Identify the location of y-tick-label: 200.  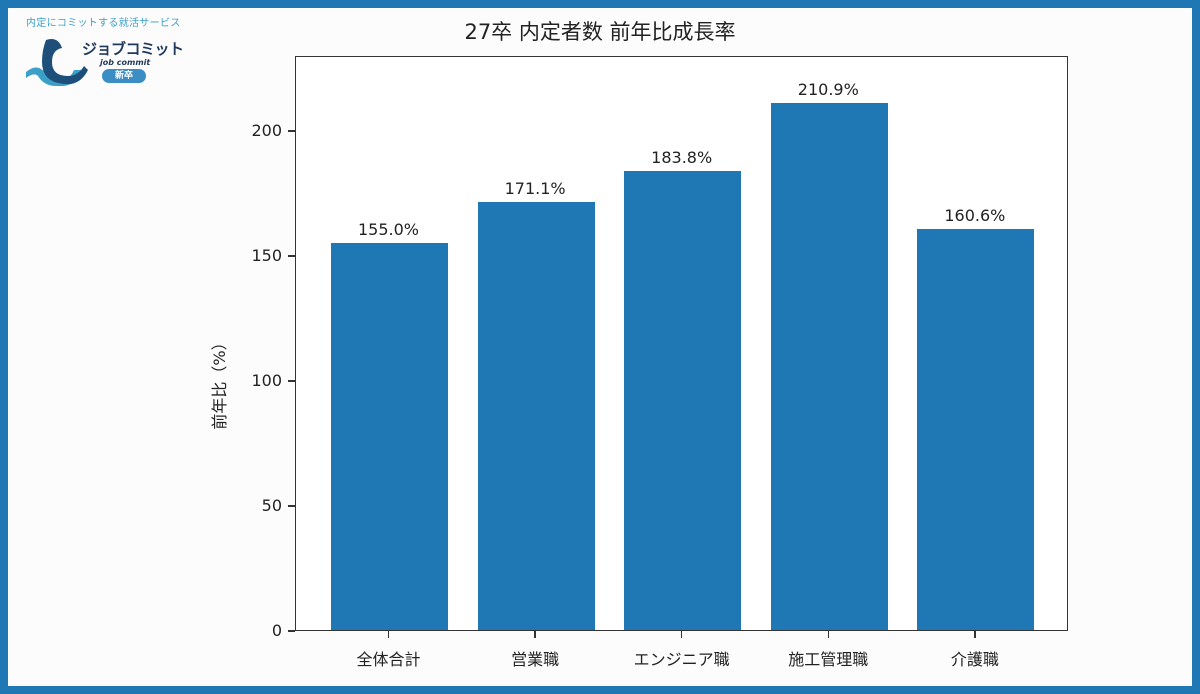
(266, 130).